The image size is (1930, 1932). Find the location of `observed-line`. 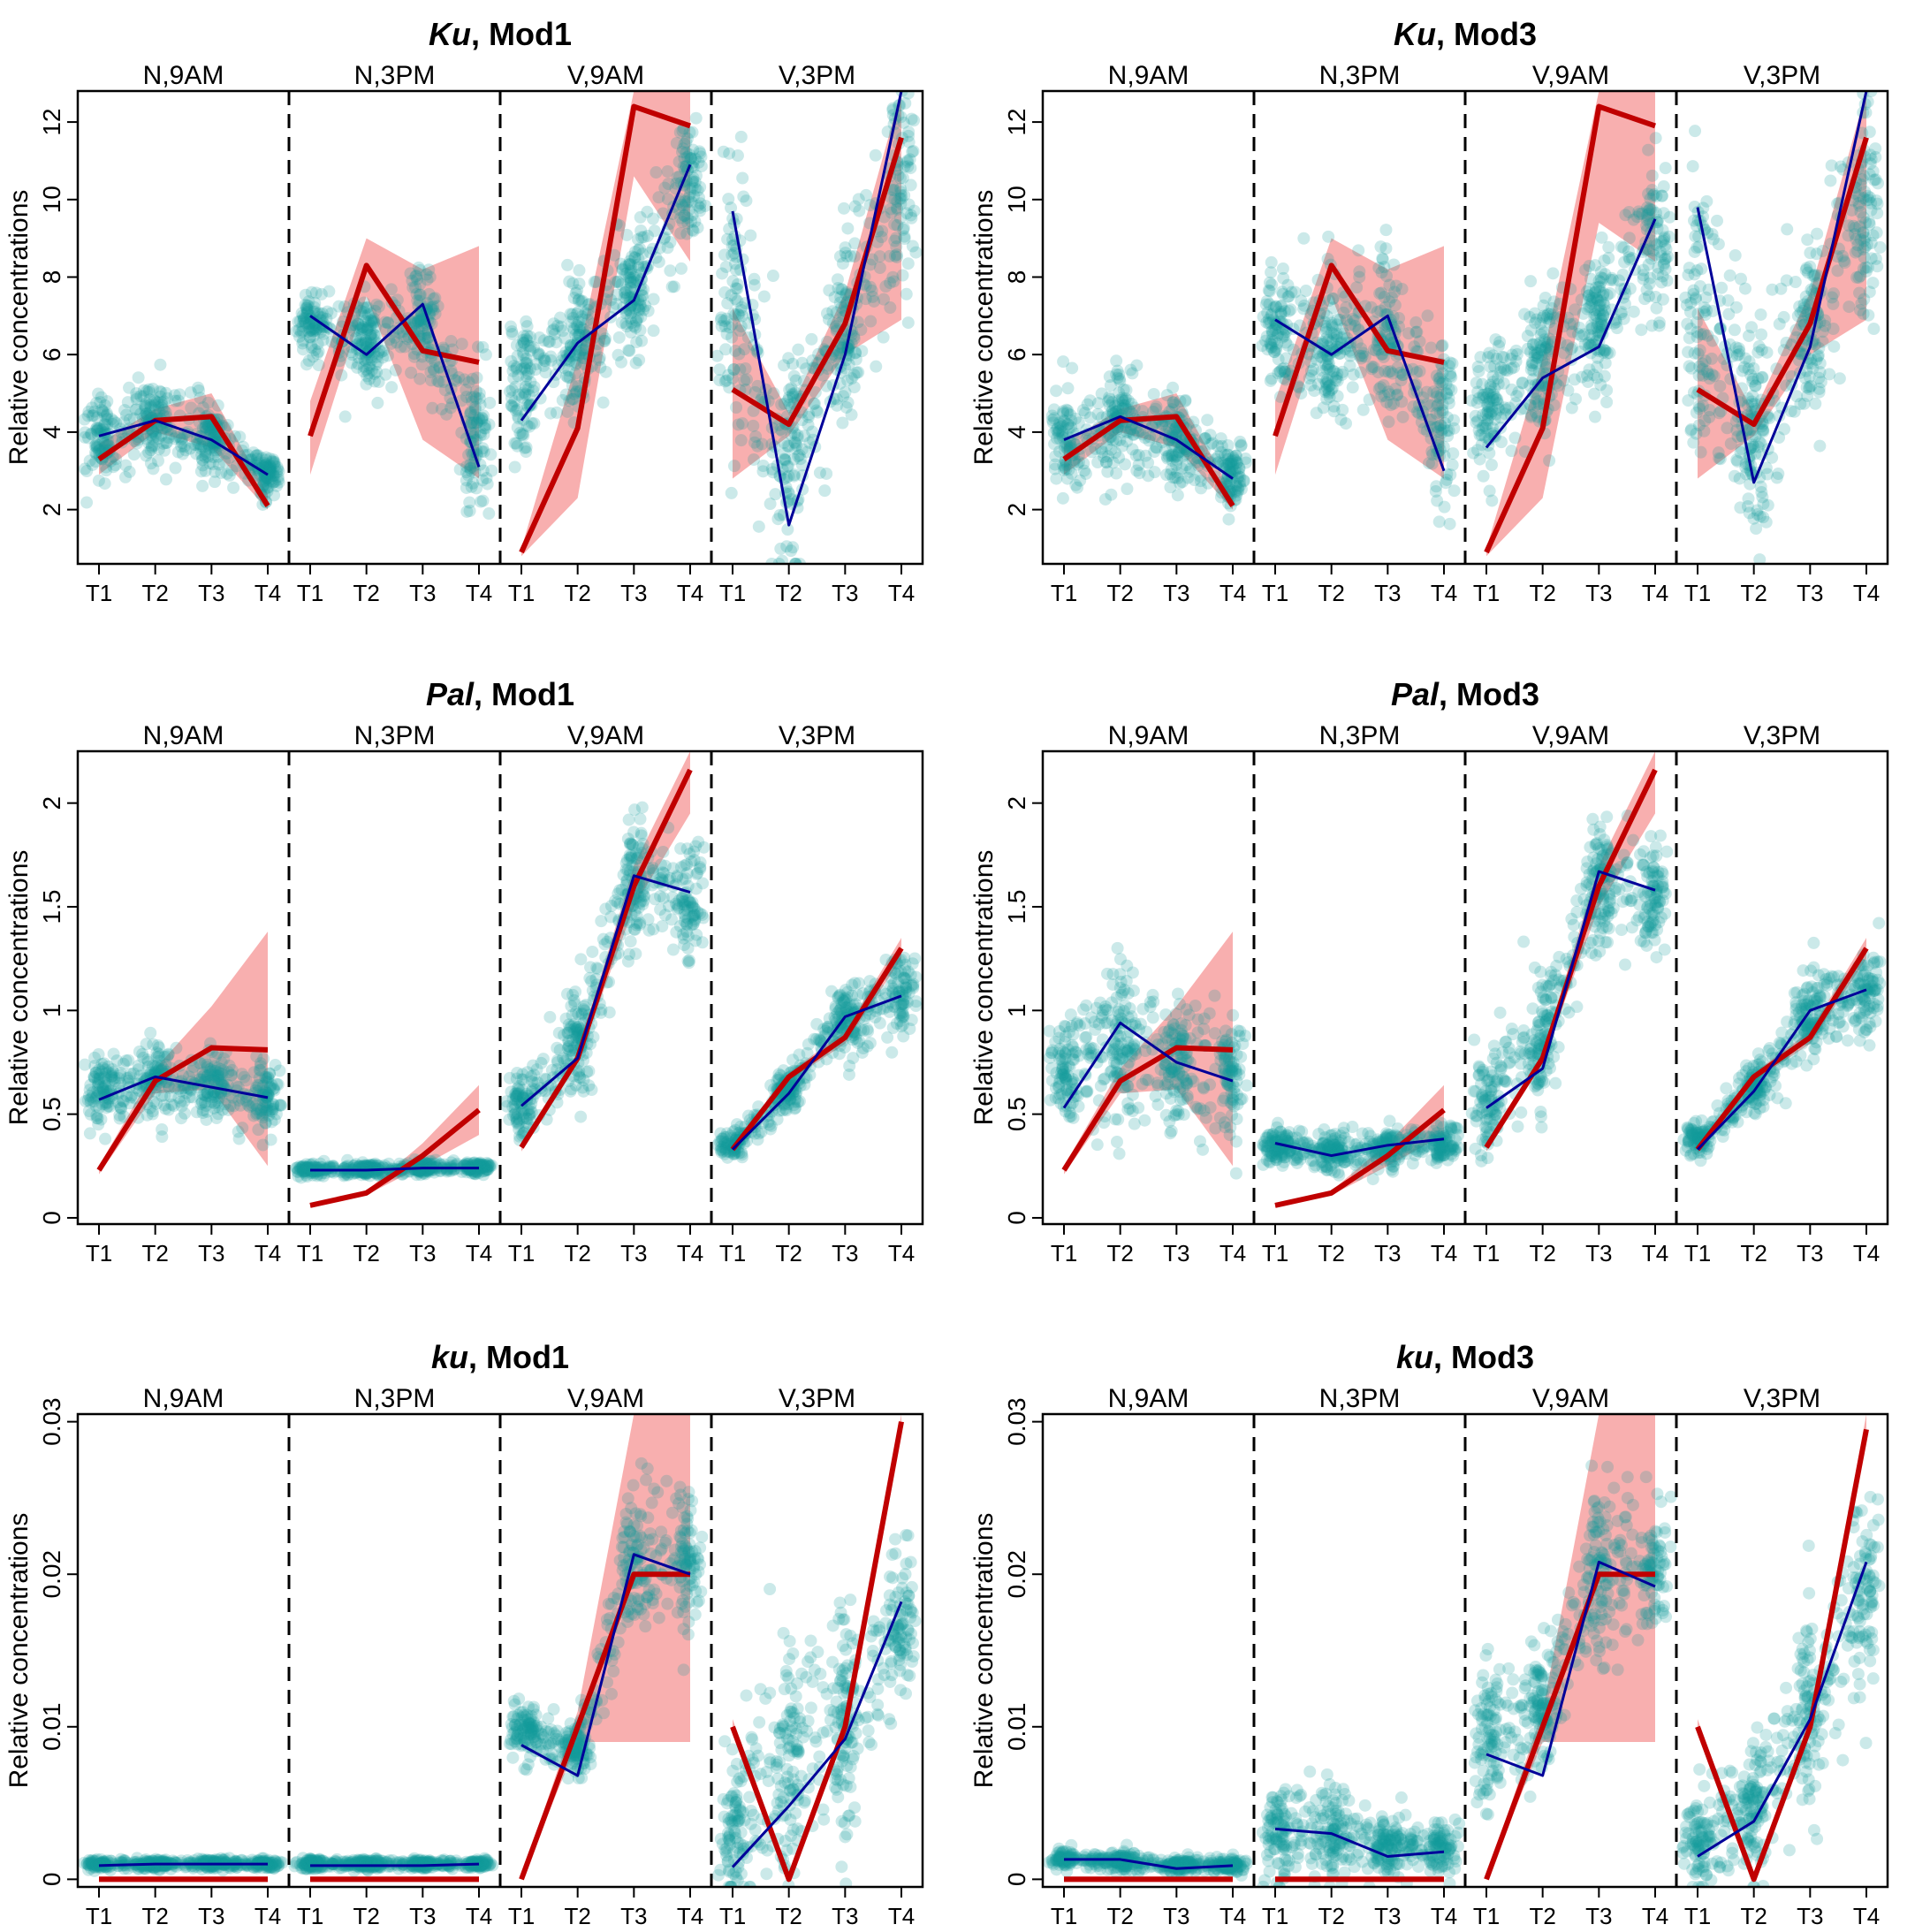

observed-line is located at coordinates (394, 349).